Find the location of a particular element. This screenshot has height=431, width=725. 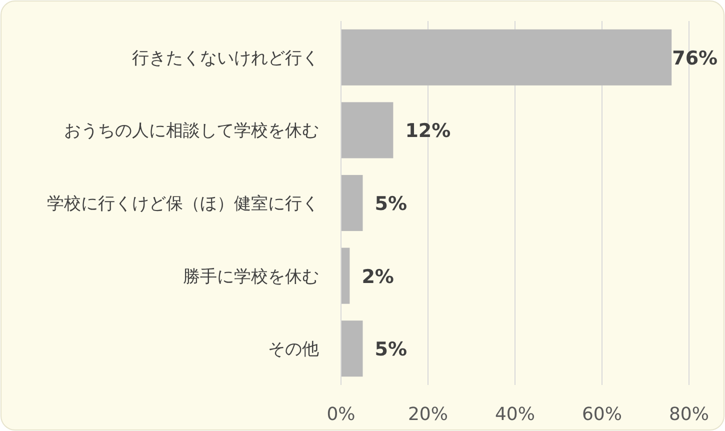

data-label: 2% is located at coordinates (378, 277).